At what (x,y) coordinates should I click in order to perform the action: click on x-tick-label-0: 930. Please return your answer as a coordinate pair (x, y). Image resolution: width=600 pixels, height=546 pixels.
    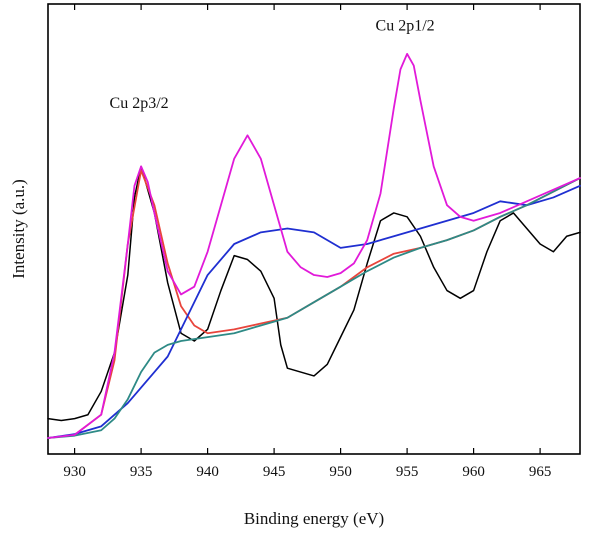
    Looking at the image, I should click on (74, 472).